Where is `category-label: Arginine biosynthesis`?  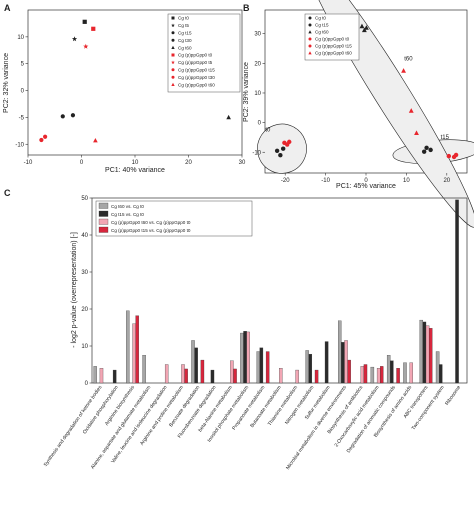
category-label: Arginine biosynthesis is located at coordinates (120, 405).